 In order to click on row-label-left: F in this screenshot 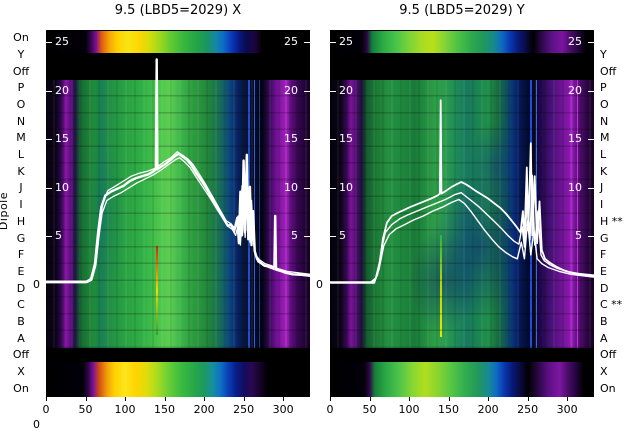, I will do `click(21, 255)`.